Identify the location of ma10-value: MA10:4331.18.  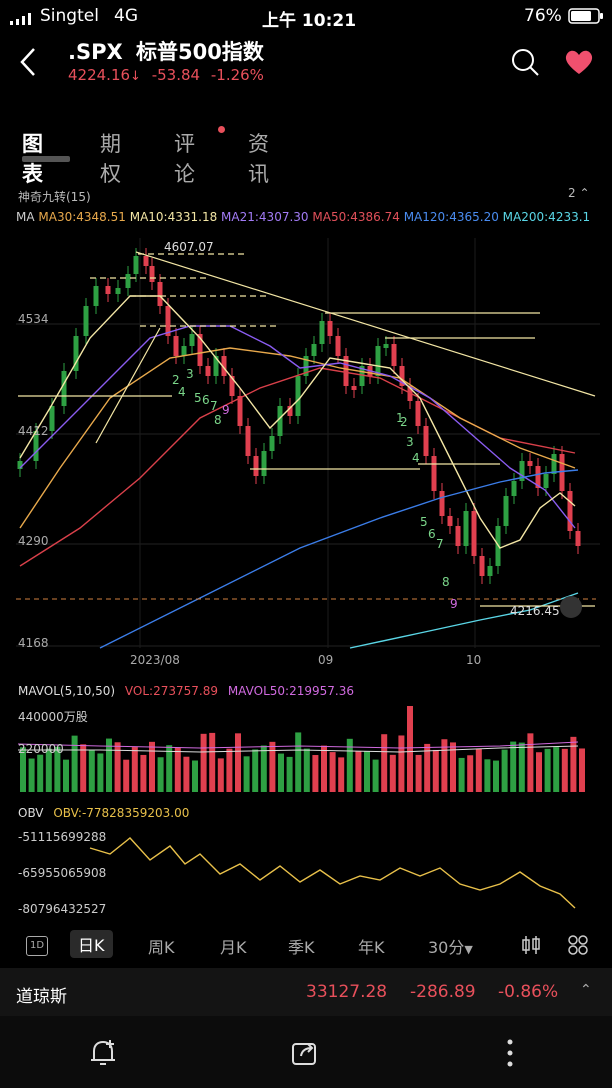
(173, 217).